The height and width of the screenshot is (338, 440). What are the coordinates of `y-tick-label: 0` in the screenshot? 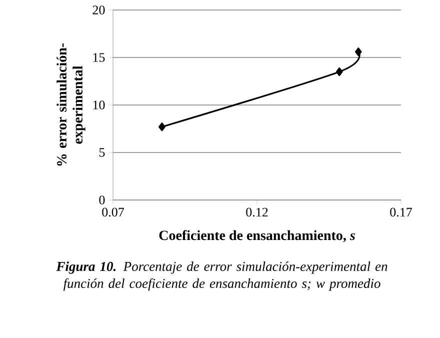 It's located at (102, 200).